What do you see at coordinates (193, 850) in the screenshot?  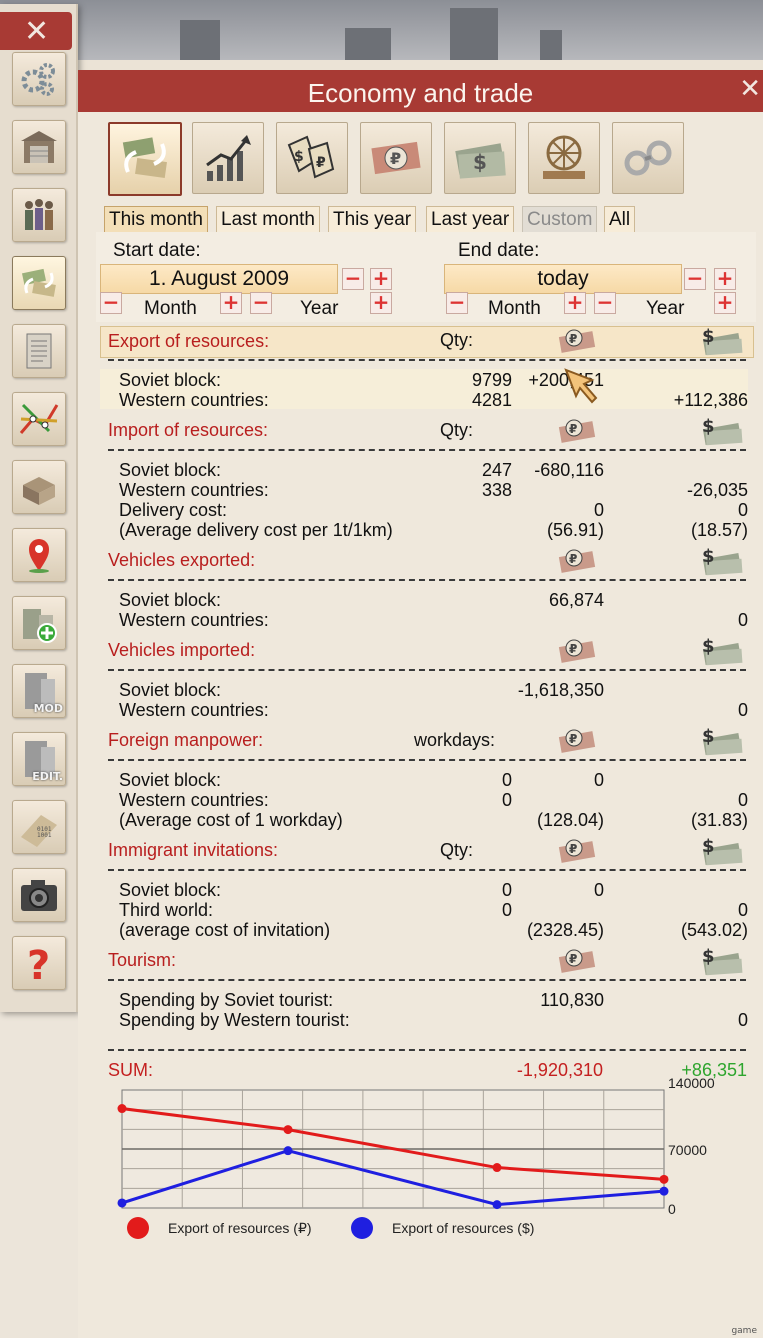 I see `section-title: Immigrant invitations:` at bounding box center [193, 850].